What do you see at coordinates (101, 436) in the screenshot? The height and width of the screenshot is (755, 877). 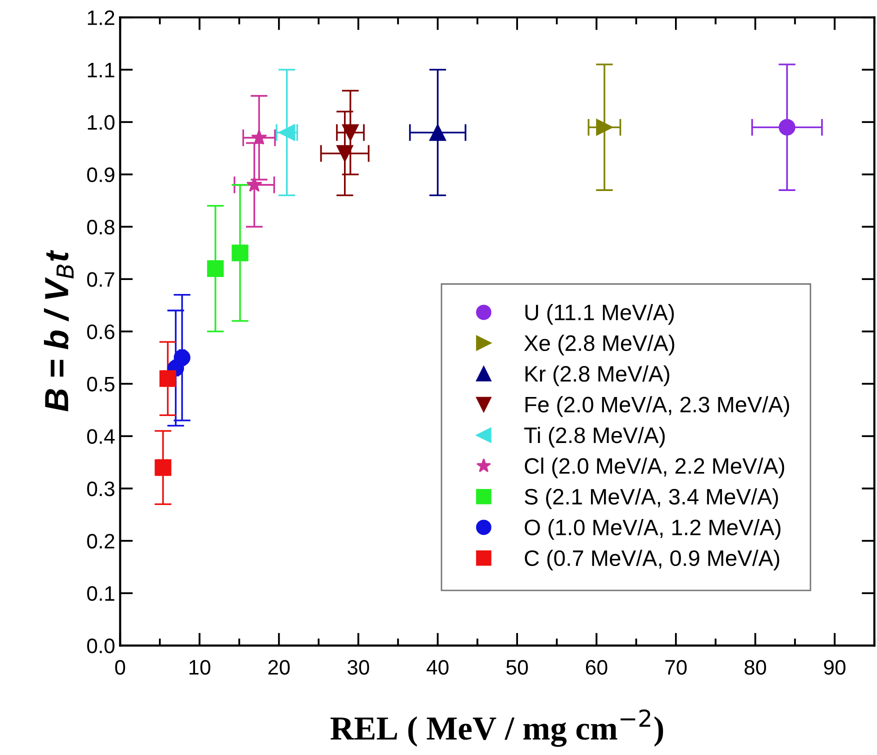 I see `y-tick-label: 0.4` at bounding box center [101, 436].